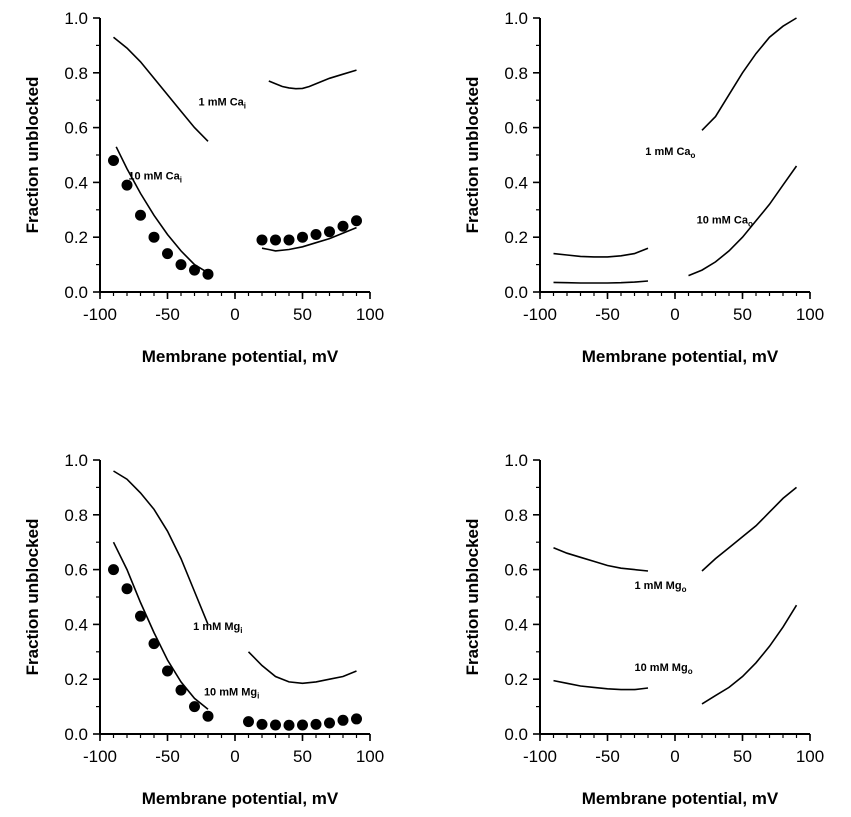 This screenshot has height=817, width=851. Describe the element at coordinates (155, 178) in the screenshot. I see `series-annotation: 10 mM Cai` at that location.